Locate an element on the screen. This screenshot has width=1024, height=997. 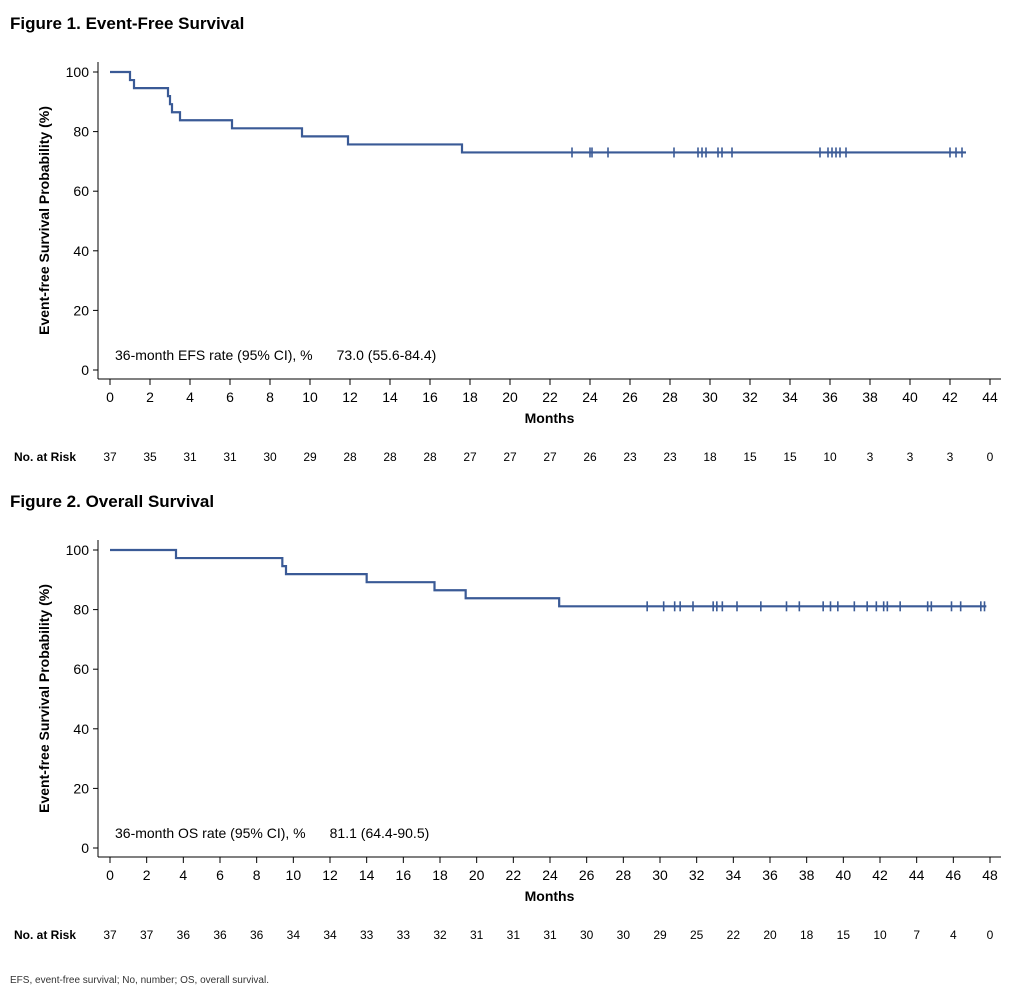
x-tick-label: 26 is located at coordinates (587, 875).